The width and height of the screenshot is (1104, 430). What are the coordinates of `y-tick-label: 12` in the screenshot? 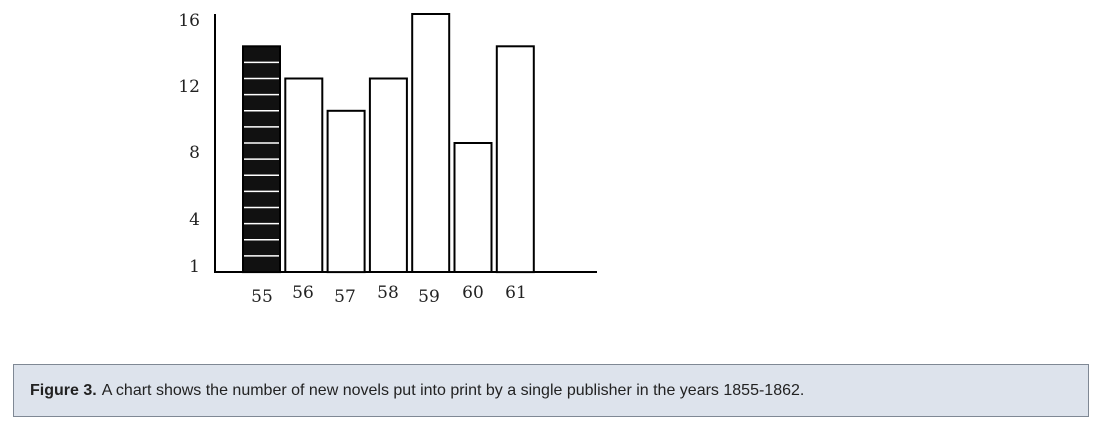 It's located at (189, 87).